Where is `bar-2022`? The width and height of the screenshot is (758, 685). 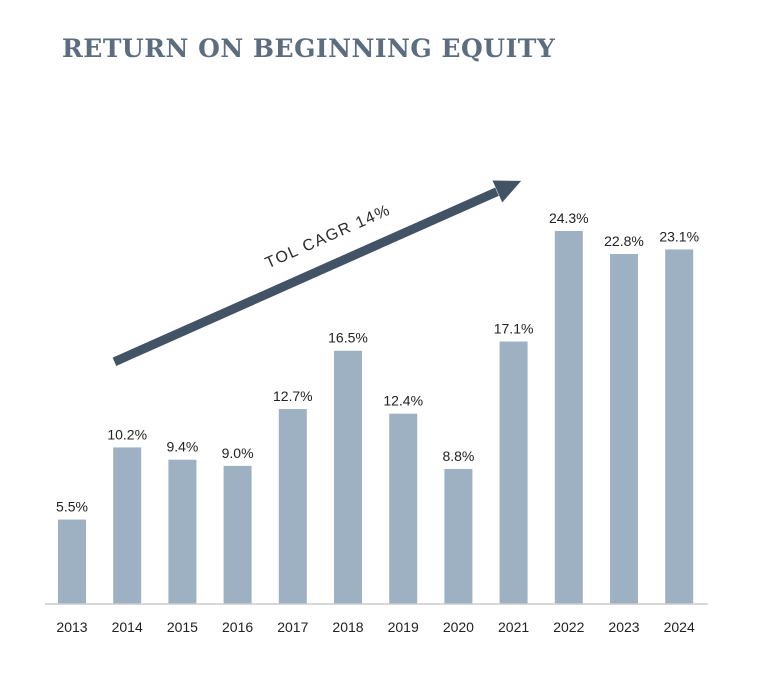
bar-2022 is located at coordinates (568, 417).